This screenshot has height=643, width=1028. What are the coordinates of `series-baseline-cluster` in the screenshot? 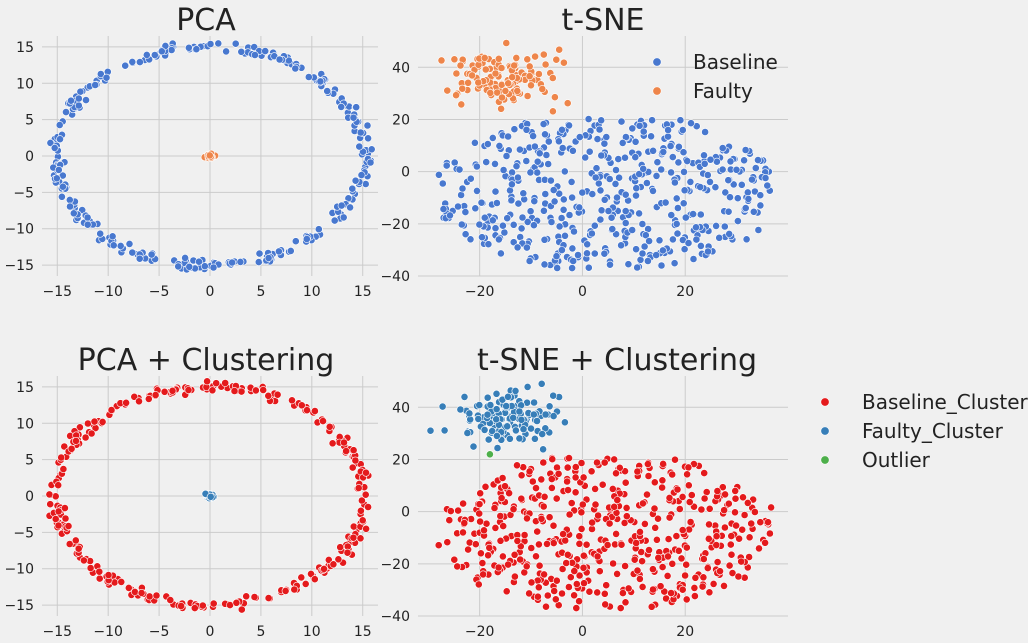 It's located at (209, 495).